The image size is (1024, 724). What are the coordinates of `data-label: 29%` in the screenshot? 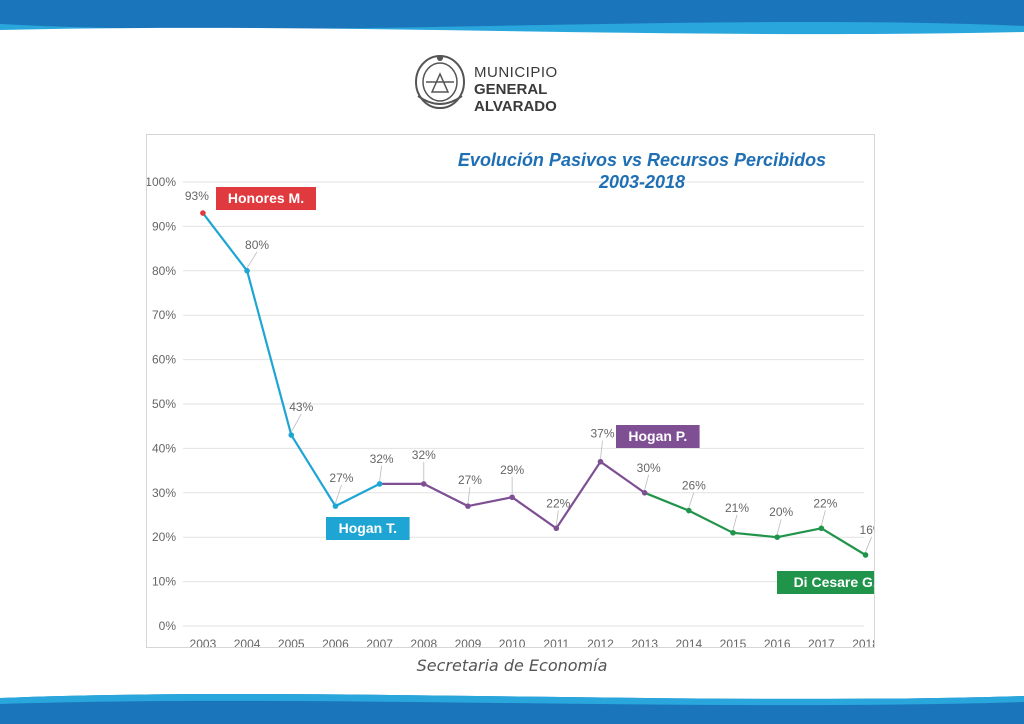 It's located at (512, 470).